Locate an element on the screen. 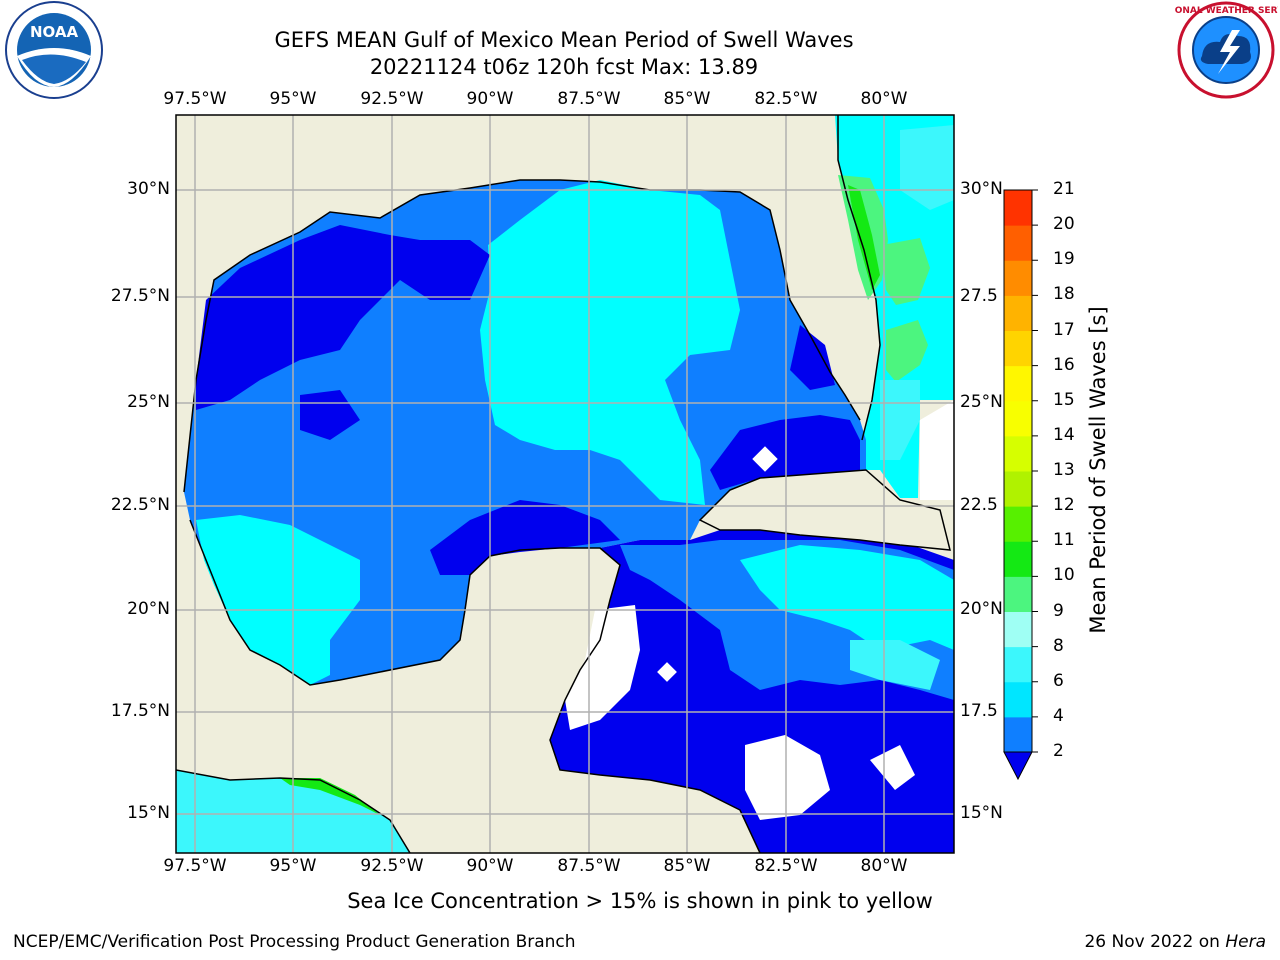 The width and height of the screenshot is (1280, 960). lat-label-left: 20°N is located at coordinates (148, 609).